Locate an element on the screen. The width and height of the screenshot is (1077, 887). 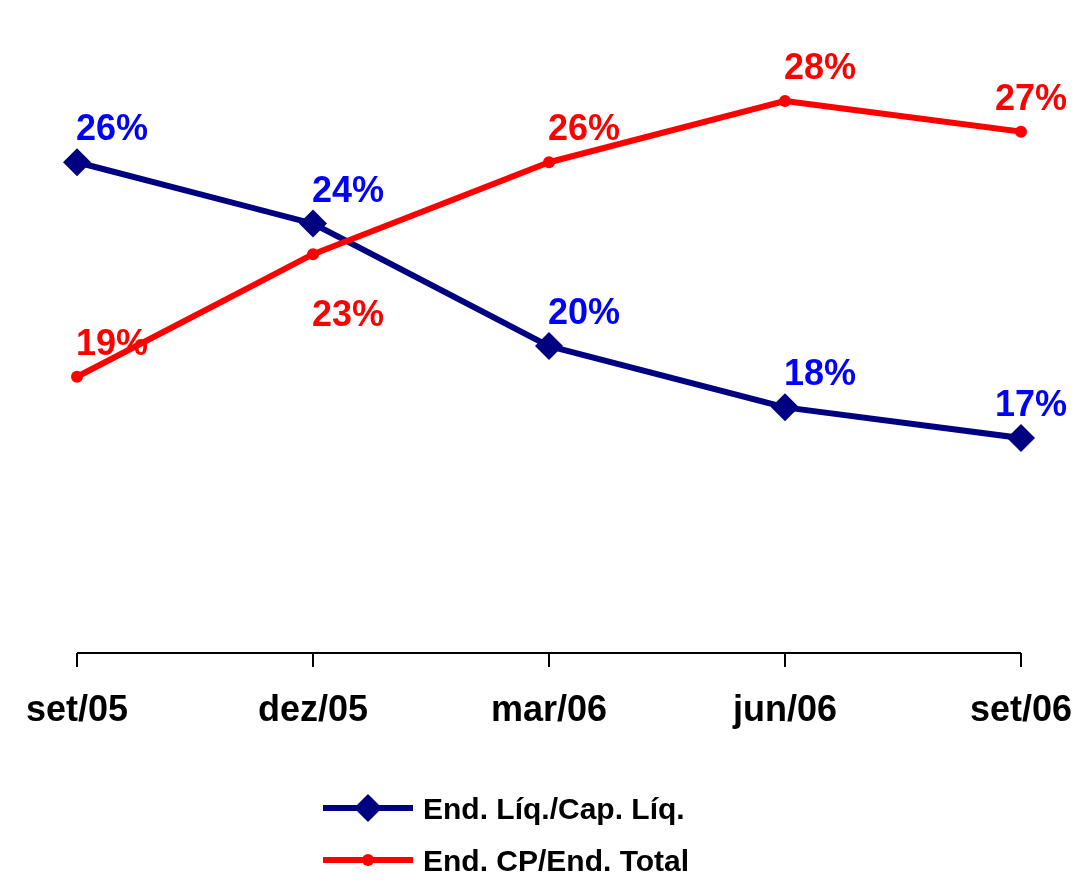
data-label: 18% is located at coordinates (820, 373).